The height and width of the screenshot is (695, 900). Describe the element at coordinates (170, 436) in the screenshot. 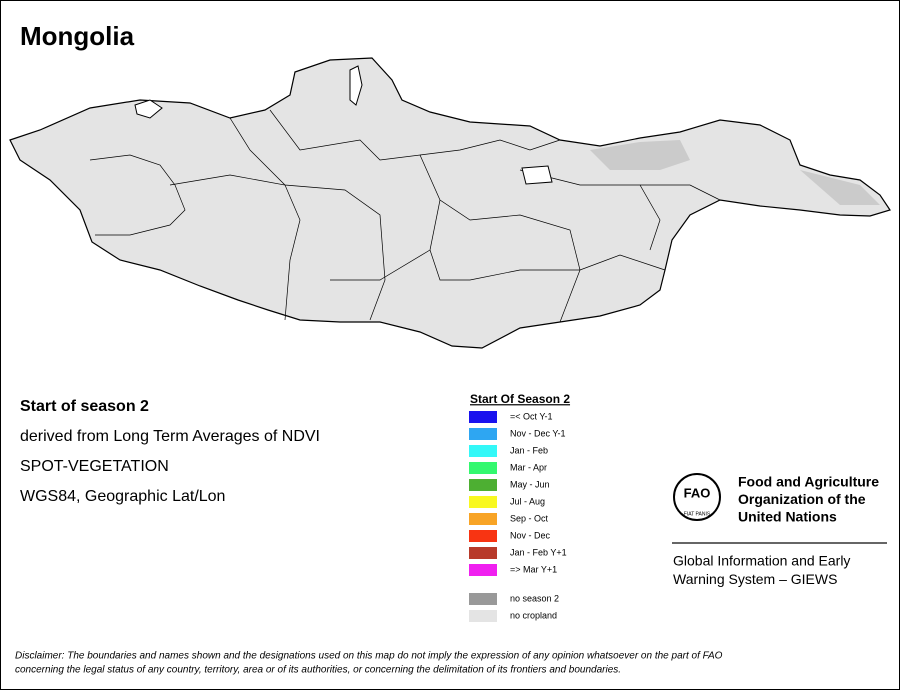

I see `info-line: derived from Long Term Averages of NDVI` at that location.